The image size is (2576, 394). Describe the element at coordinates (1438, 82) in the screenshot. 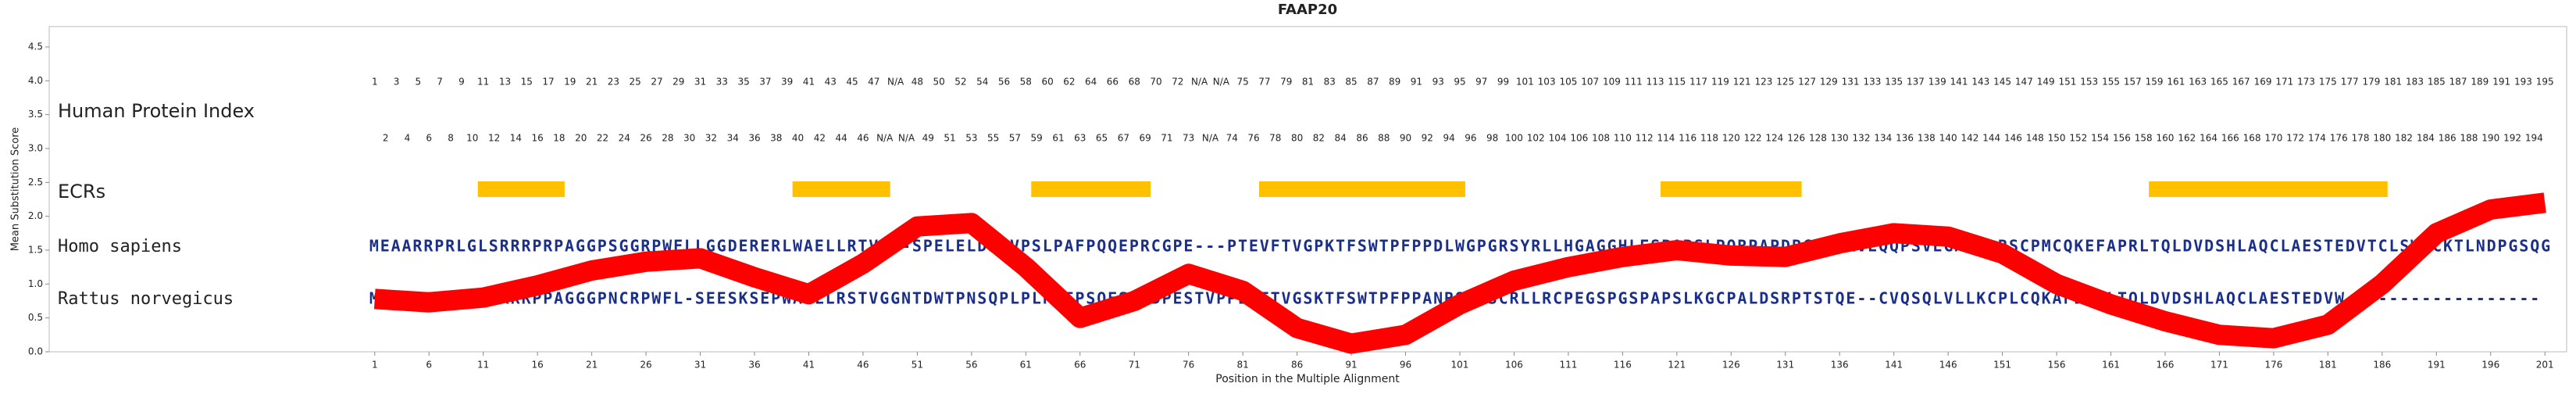

I see `index-label: 93` at that location.